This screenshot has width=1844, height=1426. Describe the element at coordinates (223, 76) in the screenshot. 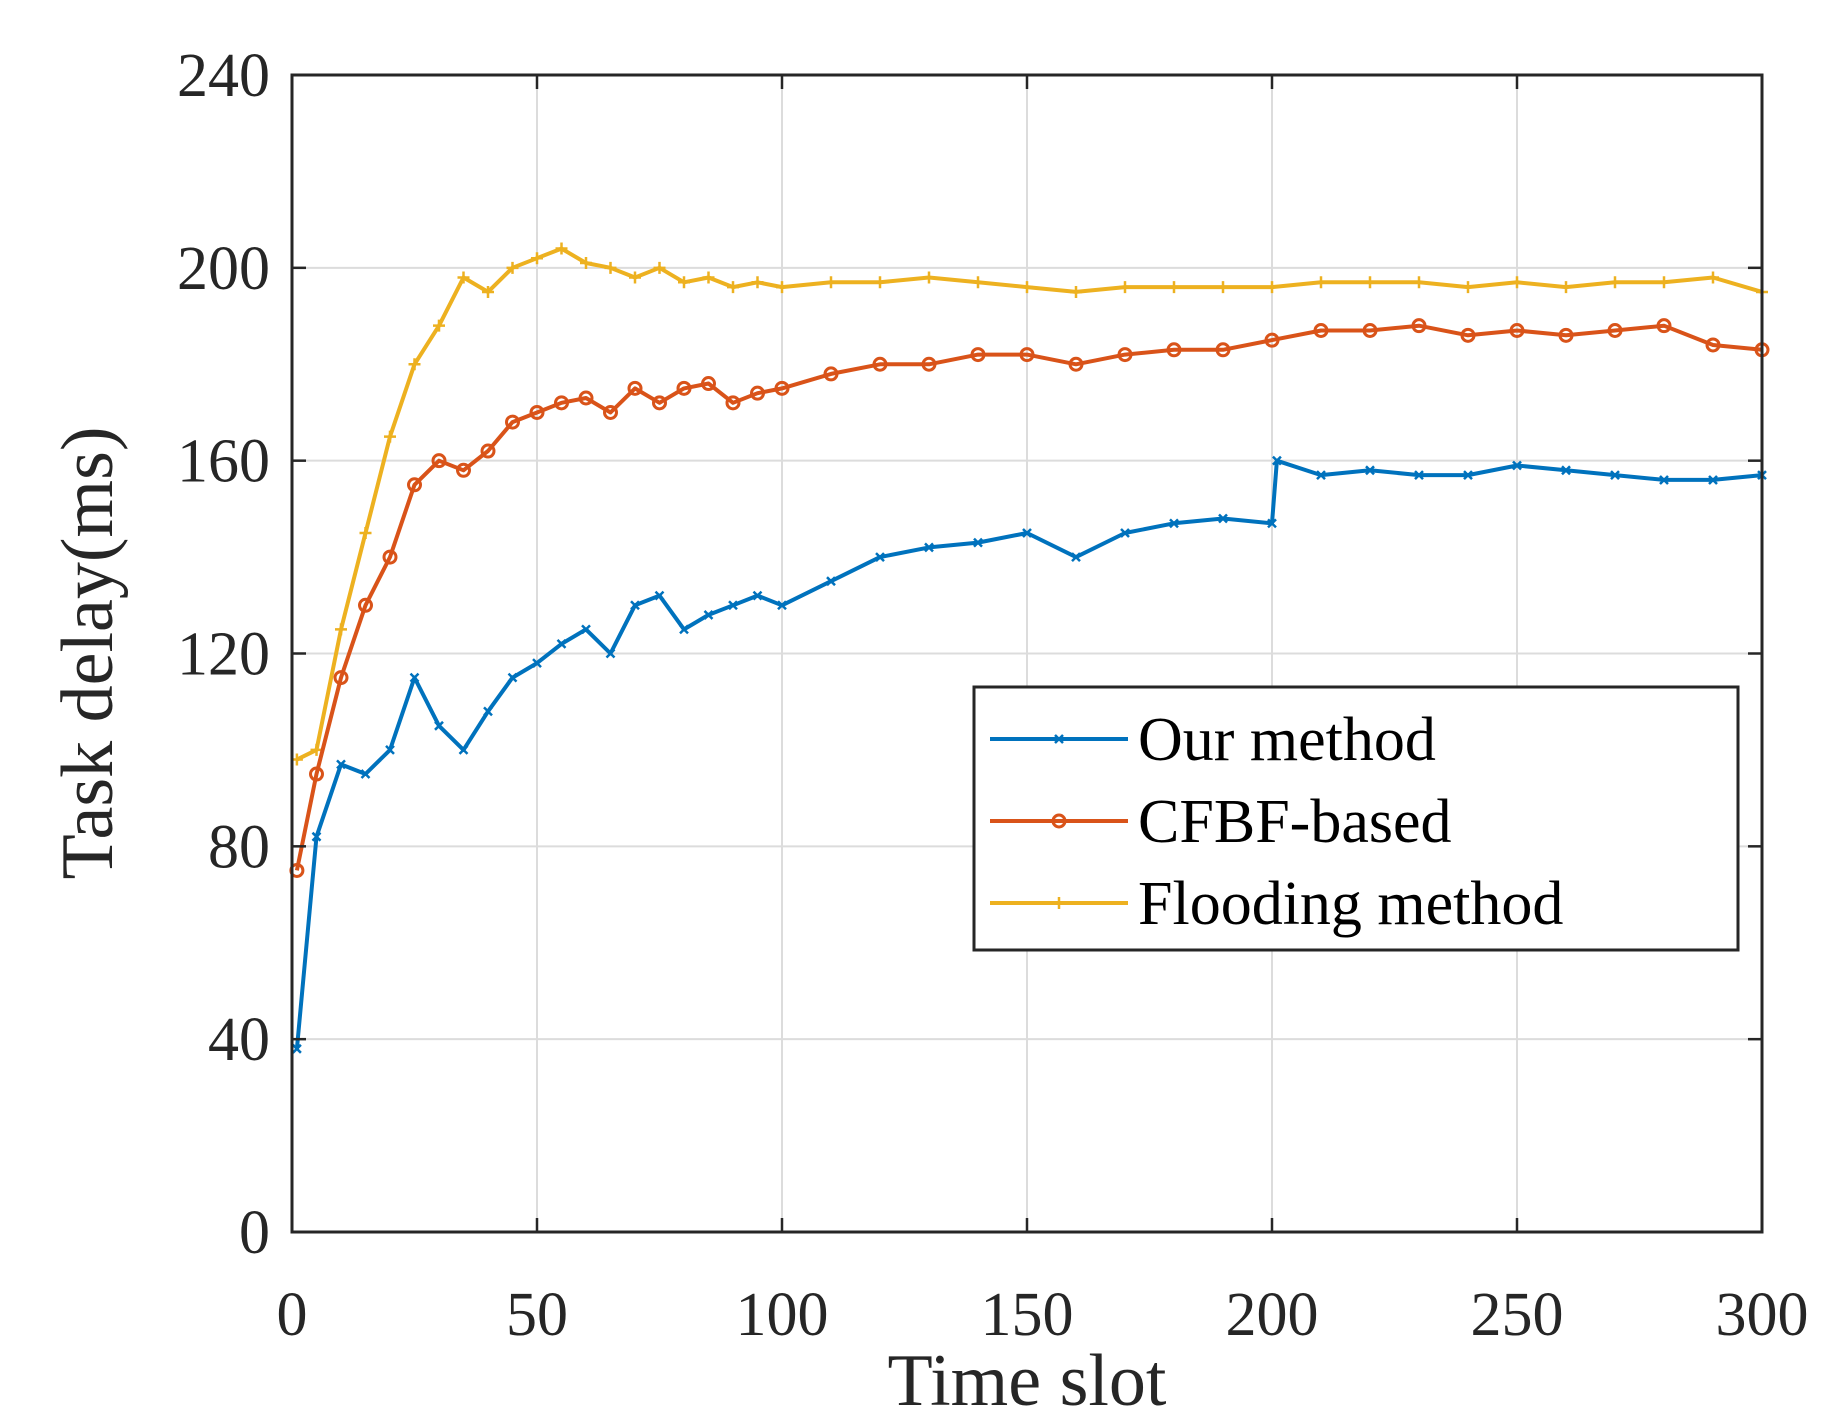

I see `y-tick-label: 240` at that location.